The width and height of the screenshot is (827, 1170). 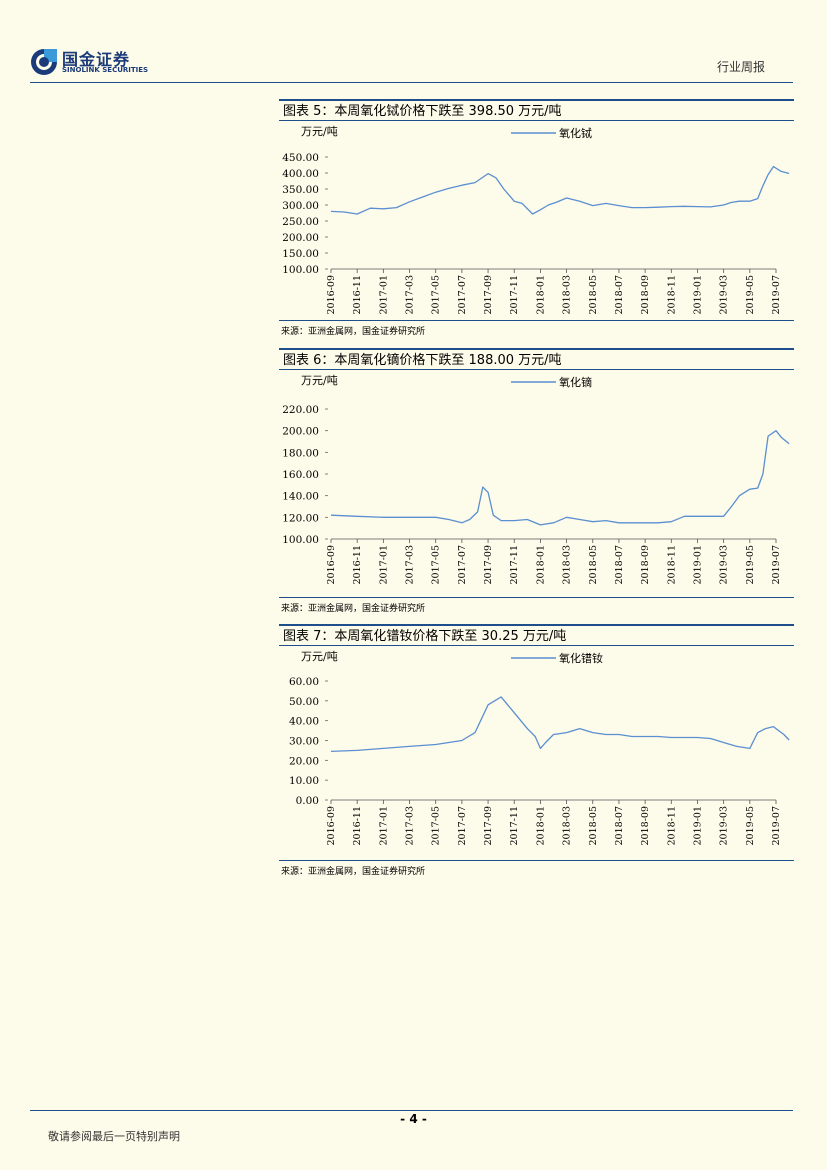 What do you see at coordinates (411, 1110) in the screenshot?
I see `footer-divider` at bounding box center [411, 1110].